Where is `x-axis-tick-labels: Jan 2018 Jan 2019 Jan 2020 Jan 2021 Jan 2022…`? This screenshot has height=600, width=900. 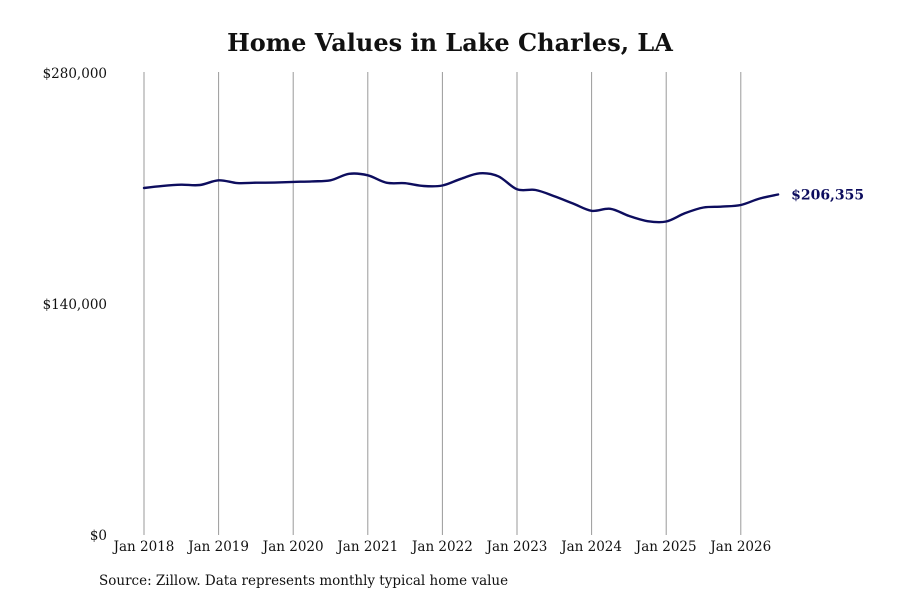 x-axis-tick-labels: Jan 2018 Jan 2019 Jan 2020 Jan 2021 Jan 2022… is located at coordinates (442, 547).